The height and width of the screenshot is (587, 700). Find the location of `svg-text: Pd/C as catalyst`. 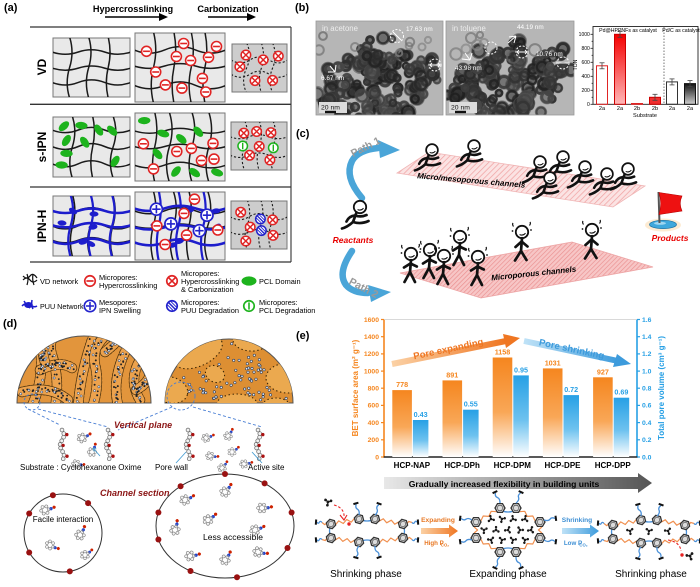

svg-text: Pd/C as catalyst is located at coordinates (681, 31).